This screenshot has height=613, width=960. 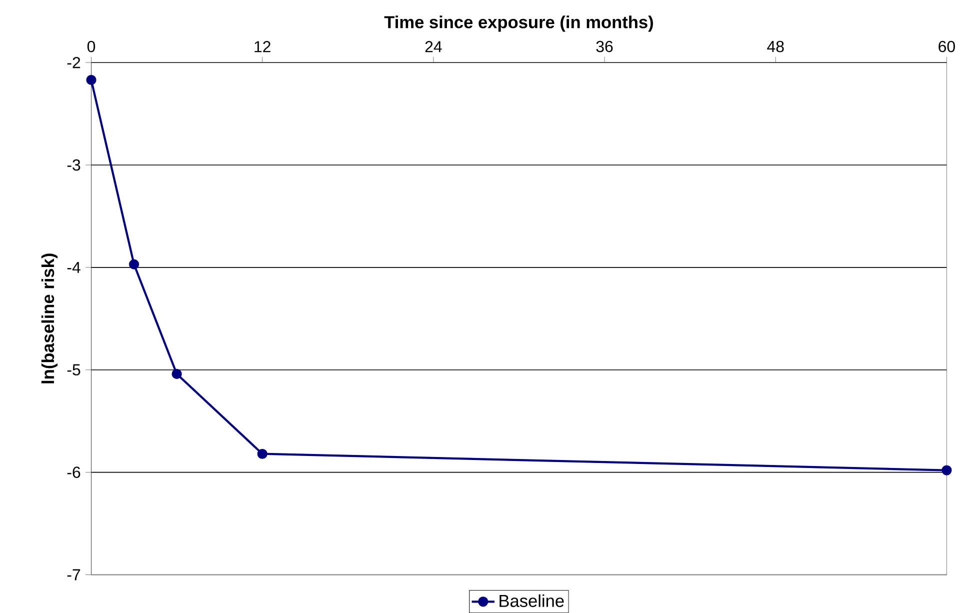 What do you see at coordinates (946, 46) in the screenshot?
I see `x-tick-label: 60` at bounding box center [946, 46].